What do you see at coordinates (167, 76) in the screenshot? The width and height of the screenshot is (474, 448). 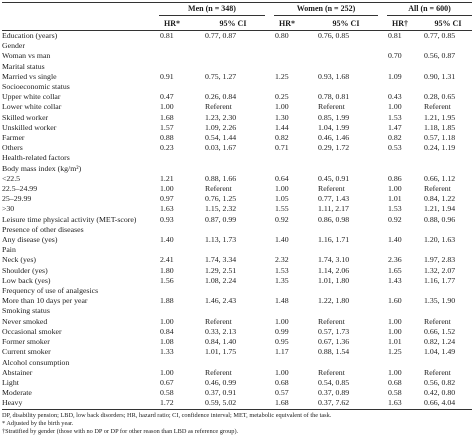 I see `cell-men-hr: 0.91` at bounding box center [167, 76].